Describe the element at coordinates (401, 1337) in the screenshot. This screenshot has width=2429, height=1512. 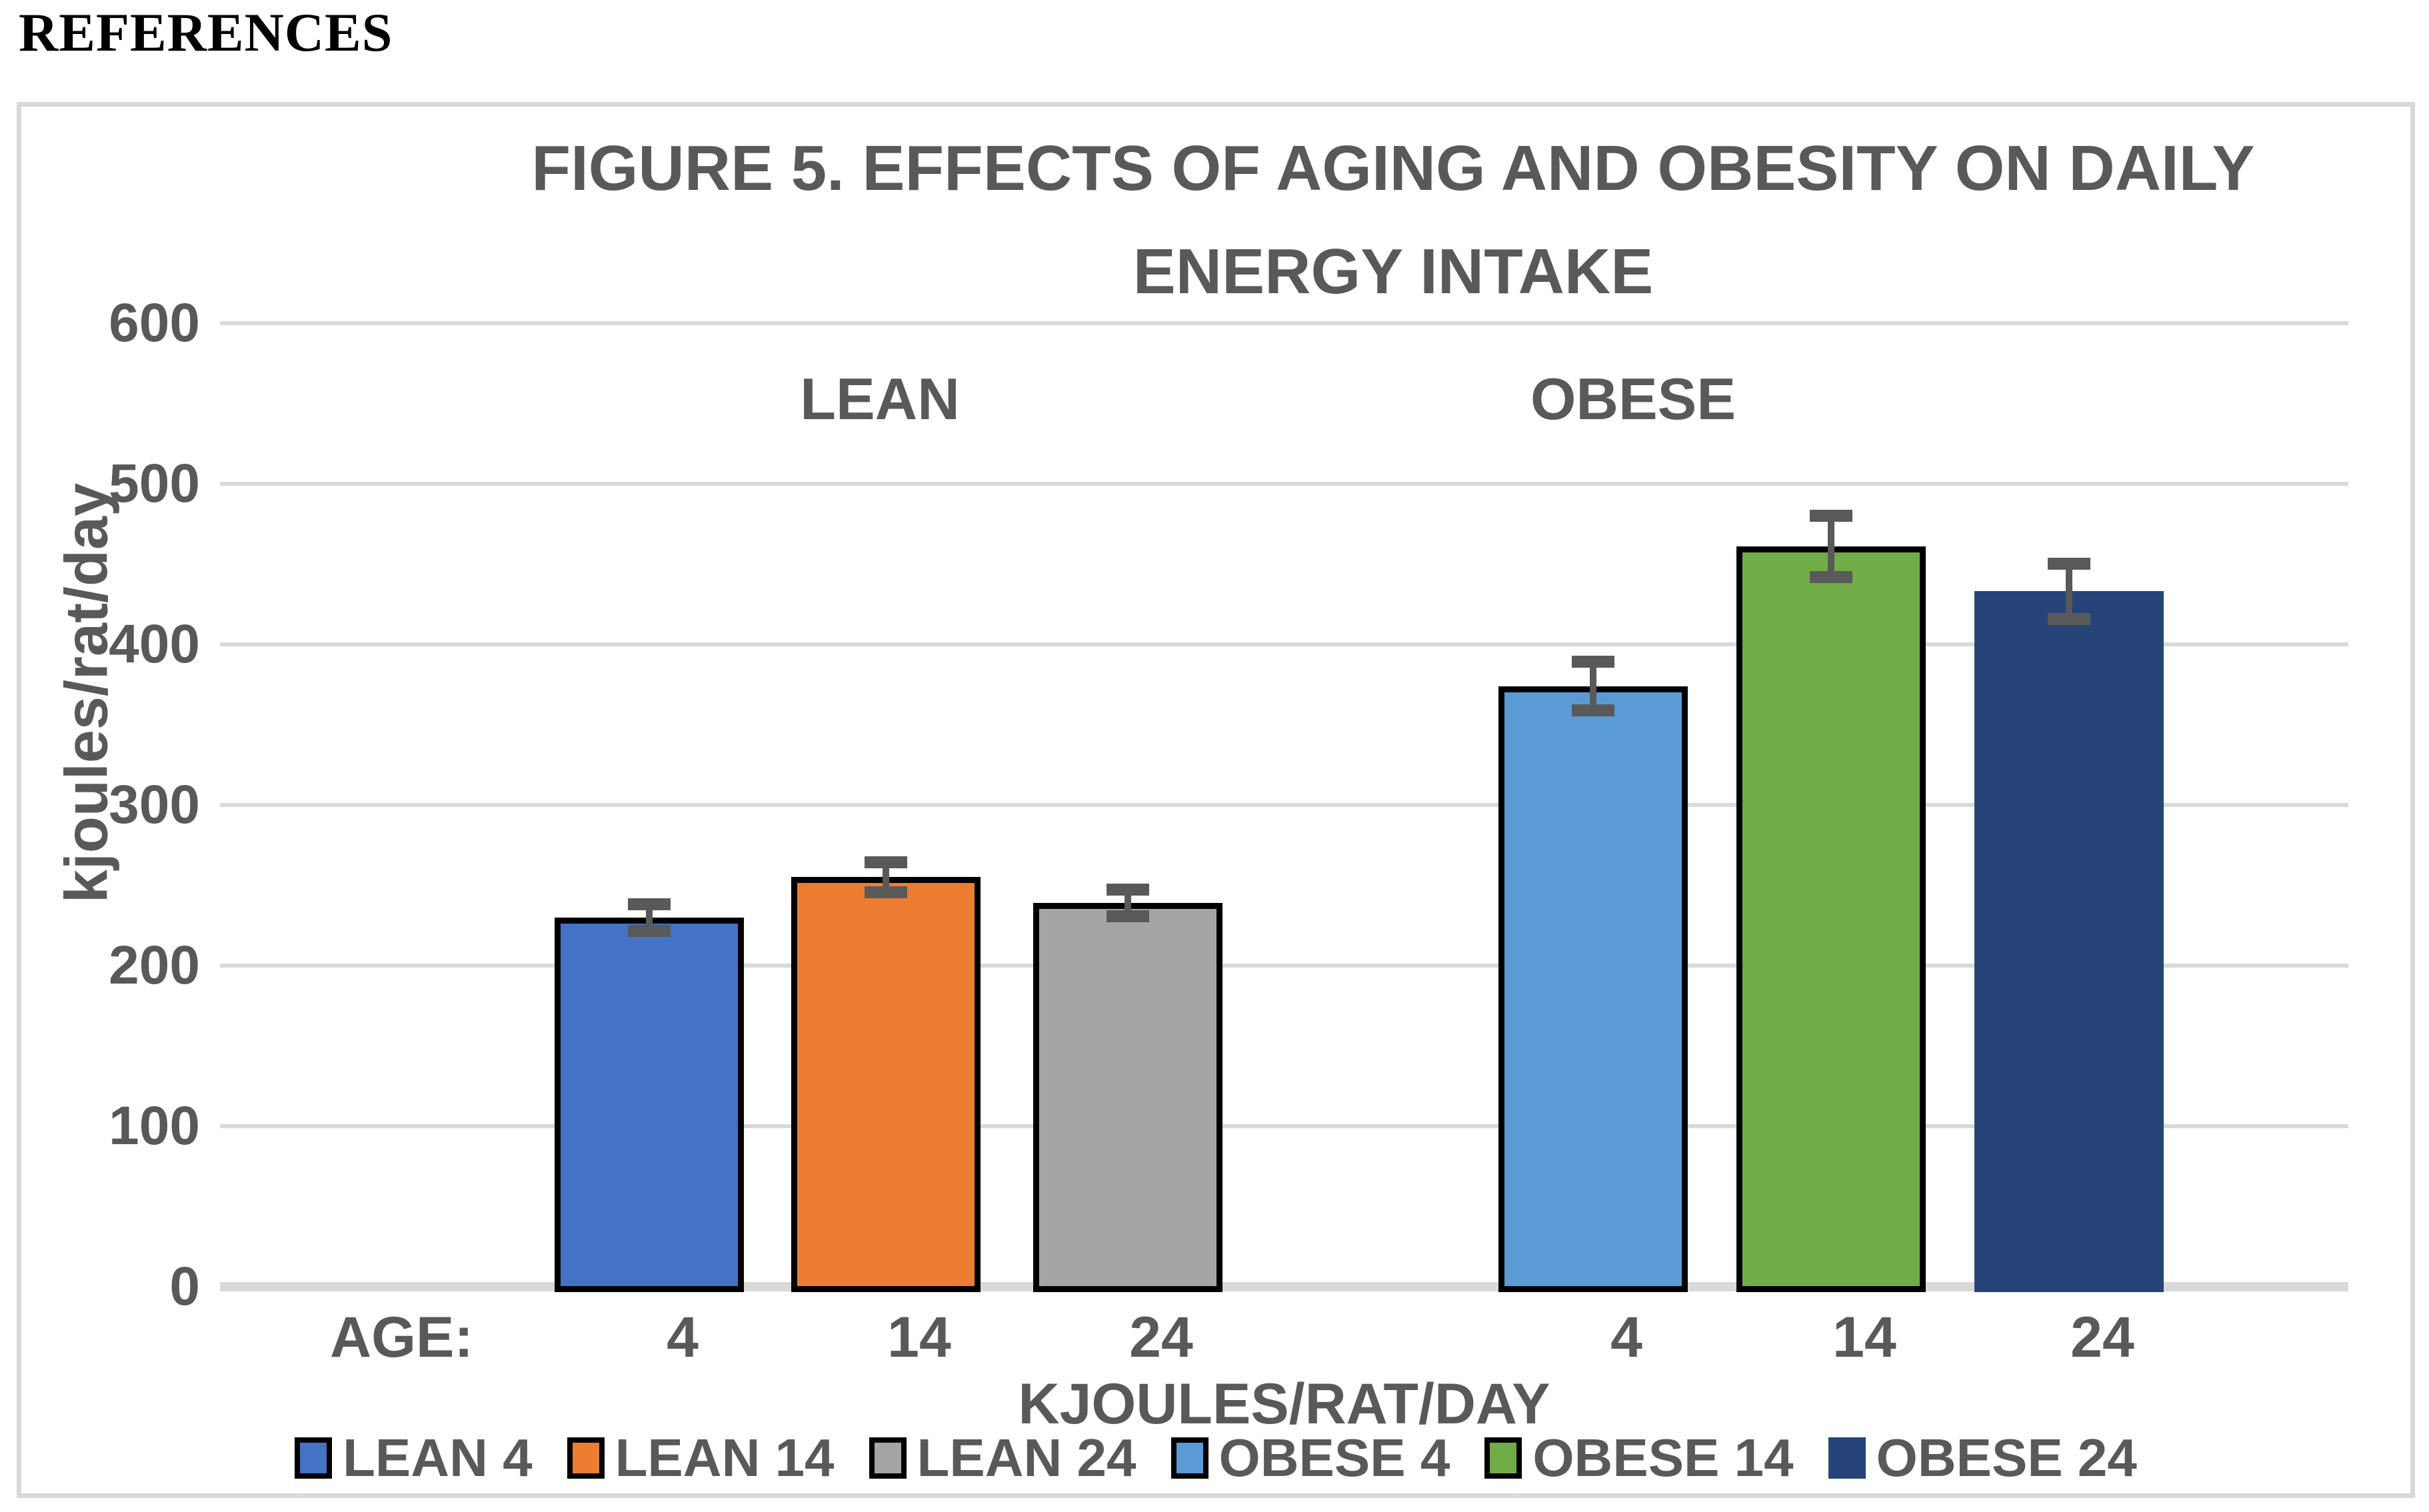
I see `x-axis-age-prefix: AGE:` at that location.